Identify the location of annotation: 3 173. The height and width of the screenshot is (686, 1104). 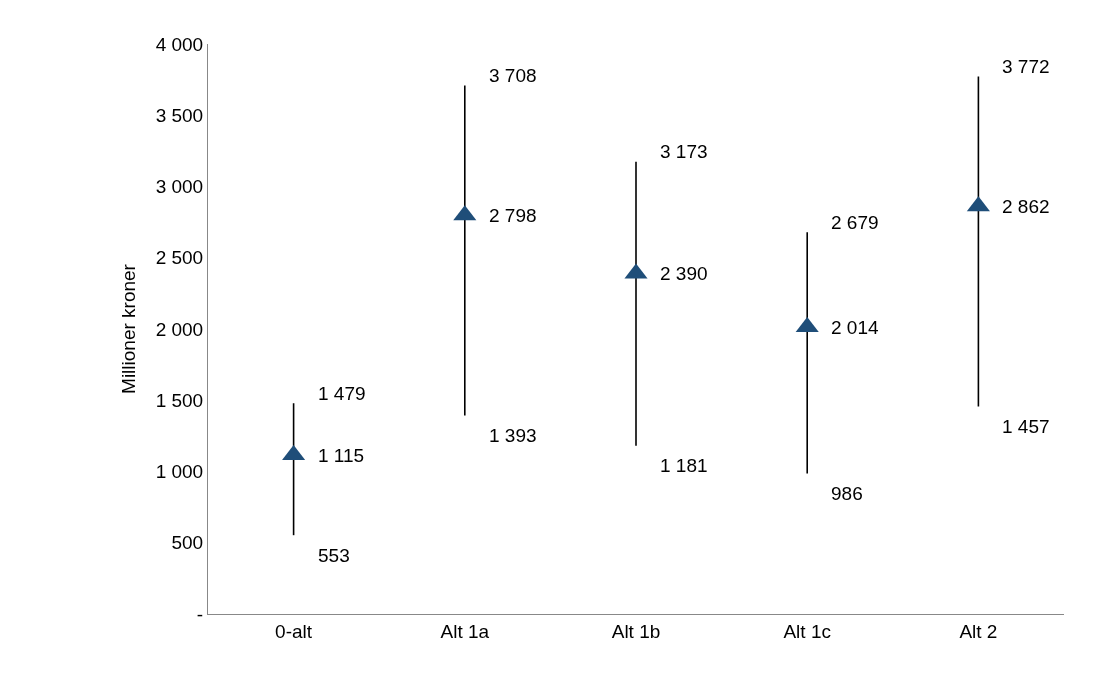
(684, 151).